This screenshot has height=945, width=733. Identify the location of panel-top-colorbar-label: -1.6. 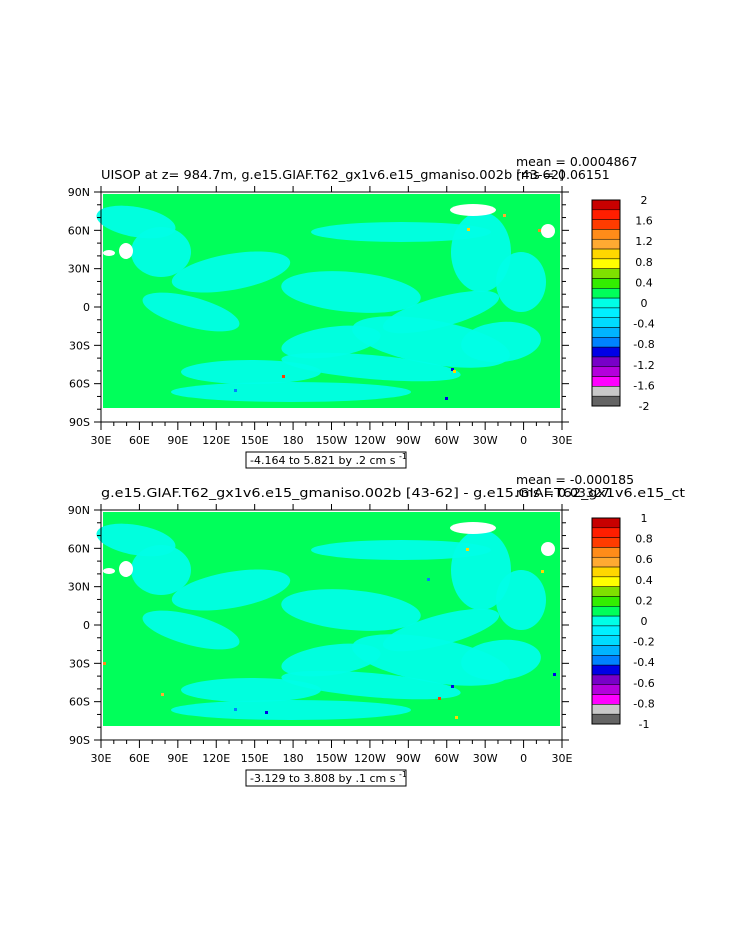
(643, 385).